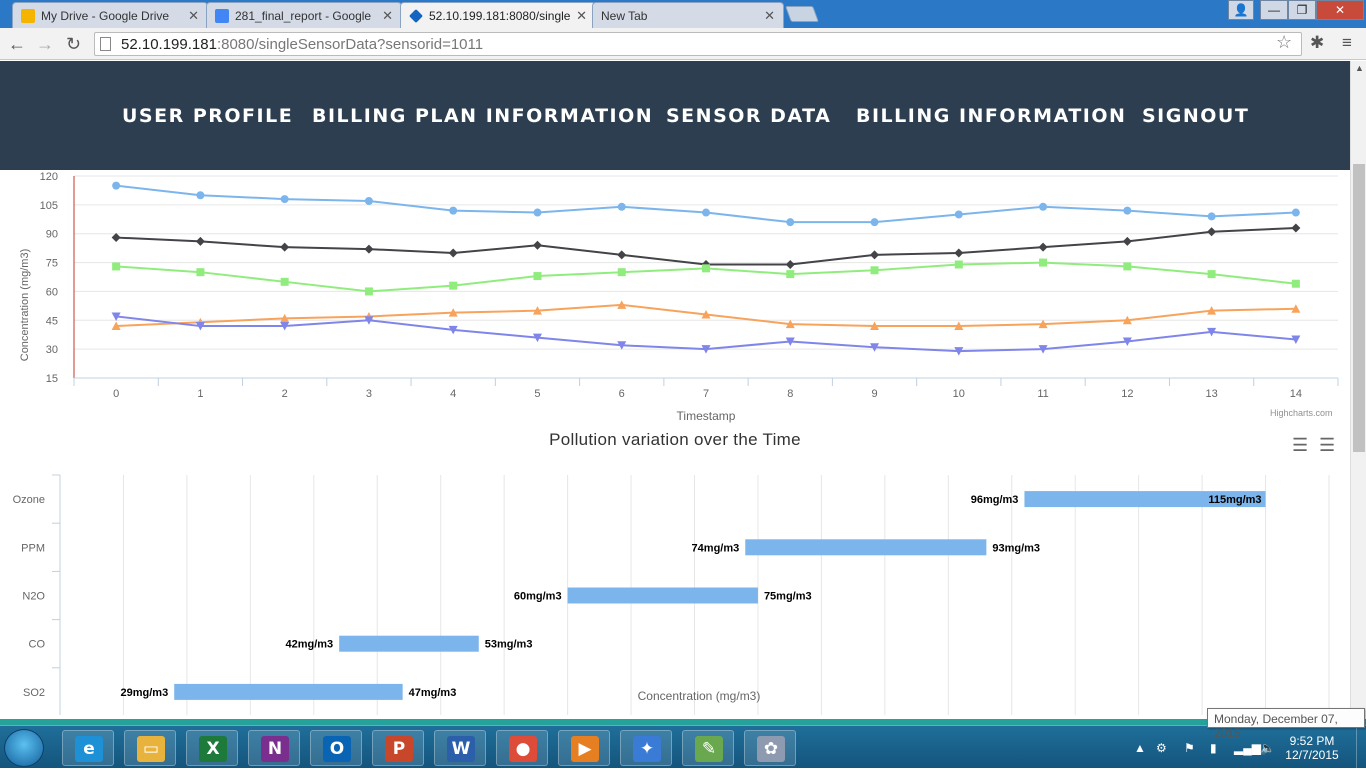  I want to click on show-hidden-icons-icon: ▲, so click(1140, 748).